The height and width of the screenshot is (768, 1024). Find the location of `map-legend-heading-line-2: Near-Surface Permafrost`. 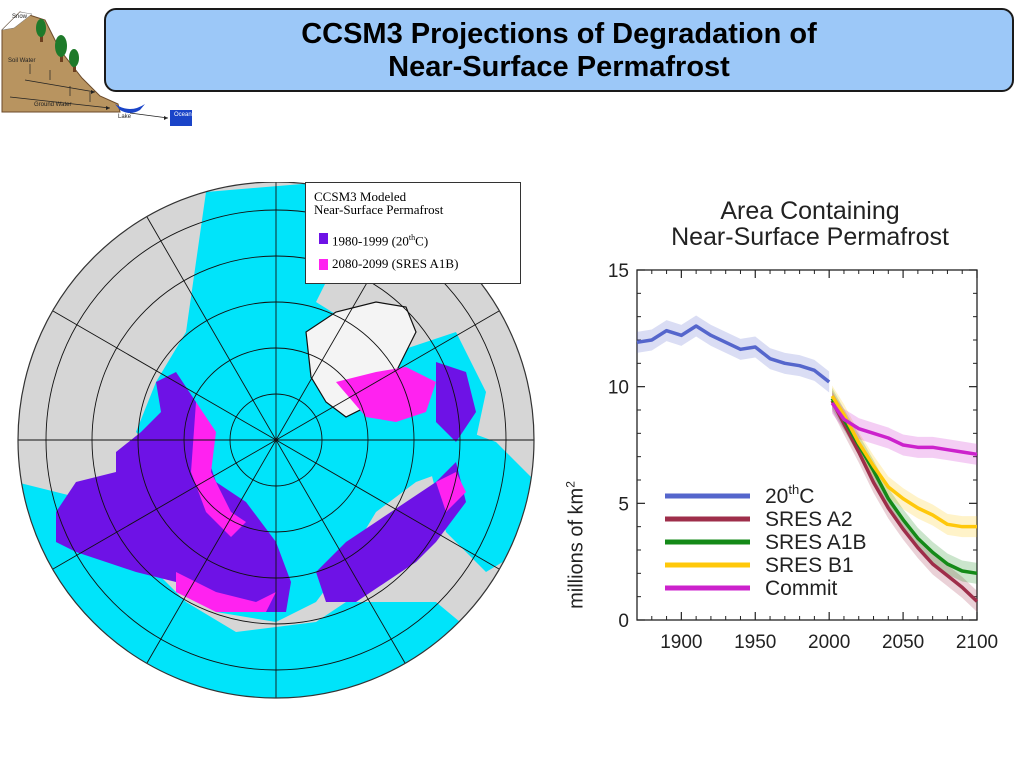

map-legend-heading-line-2: Near-Surface Permafrost is located at coordinates (379, 209).